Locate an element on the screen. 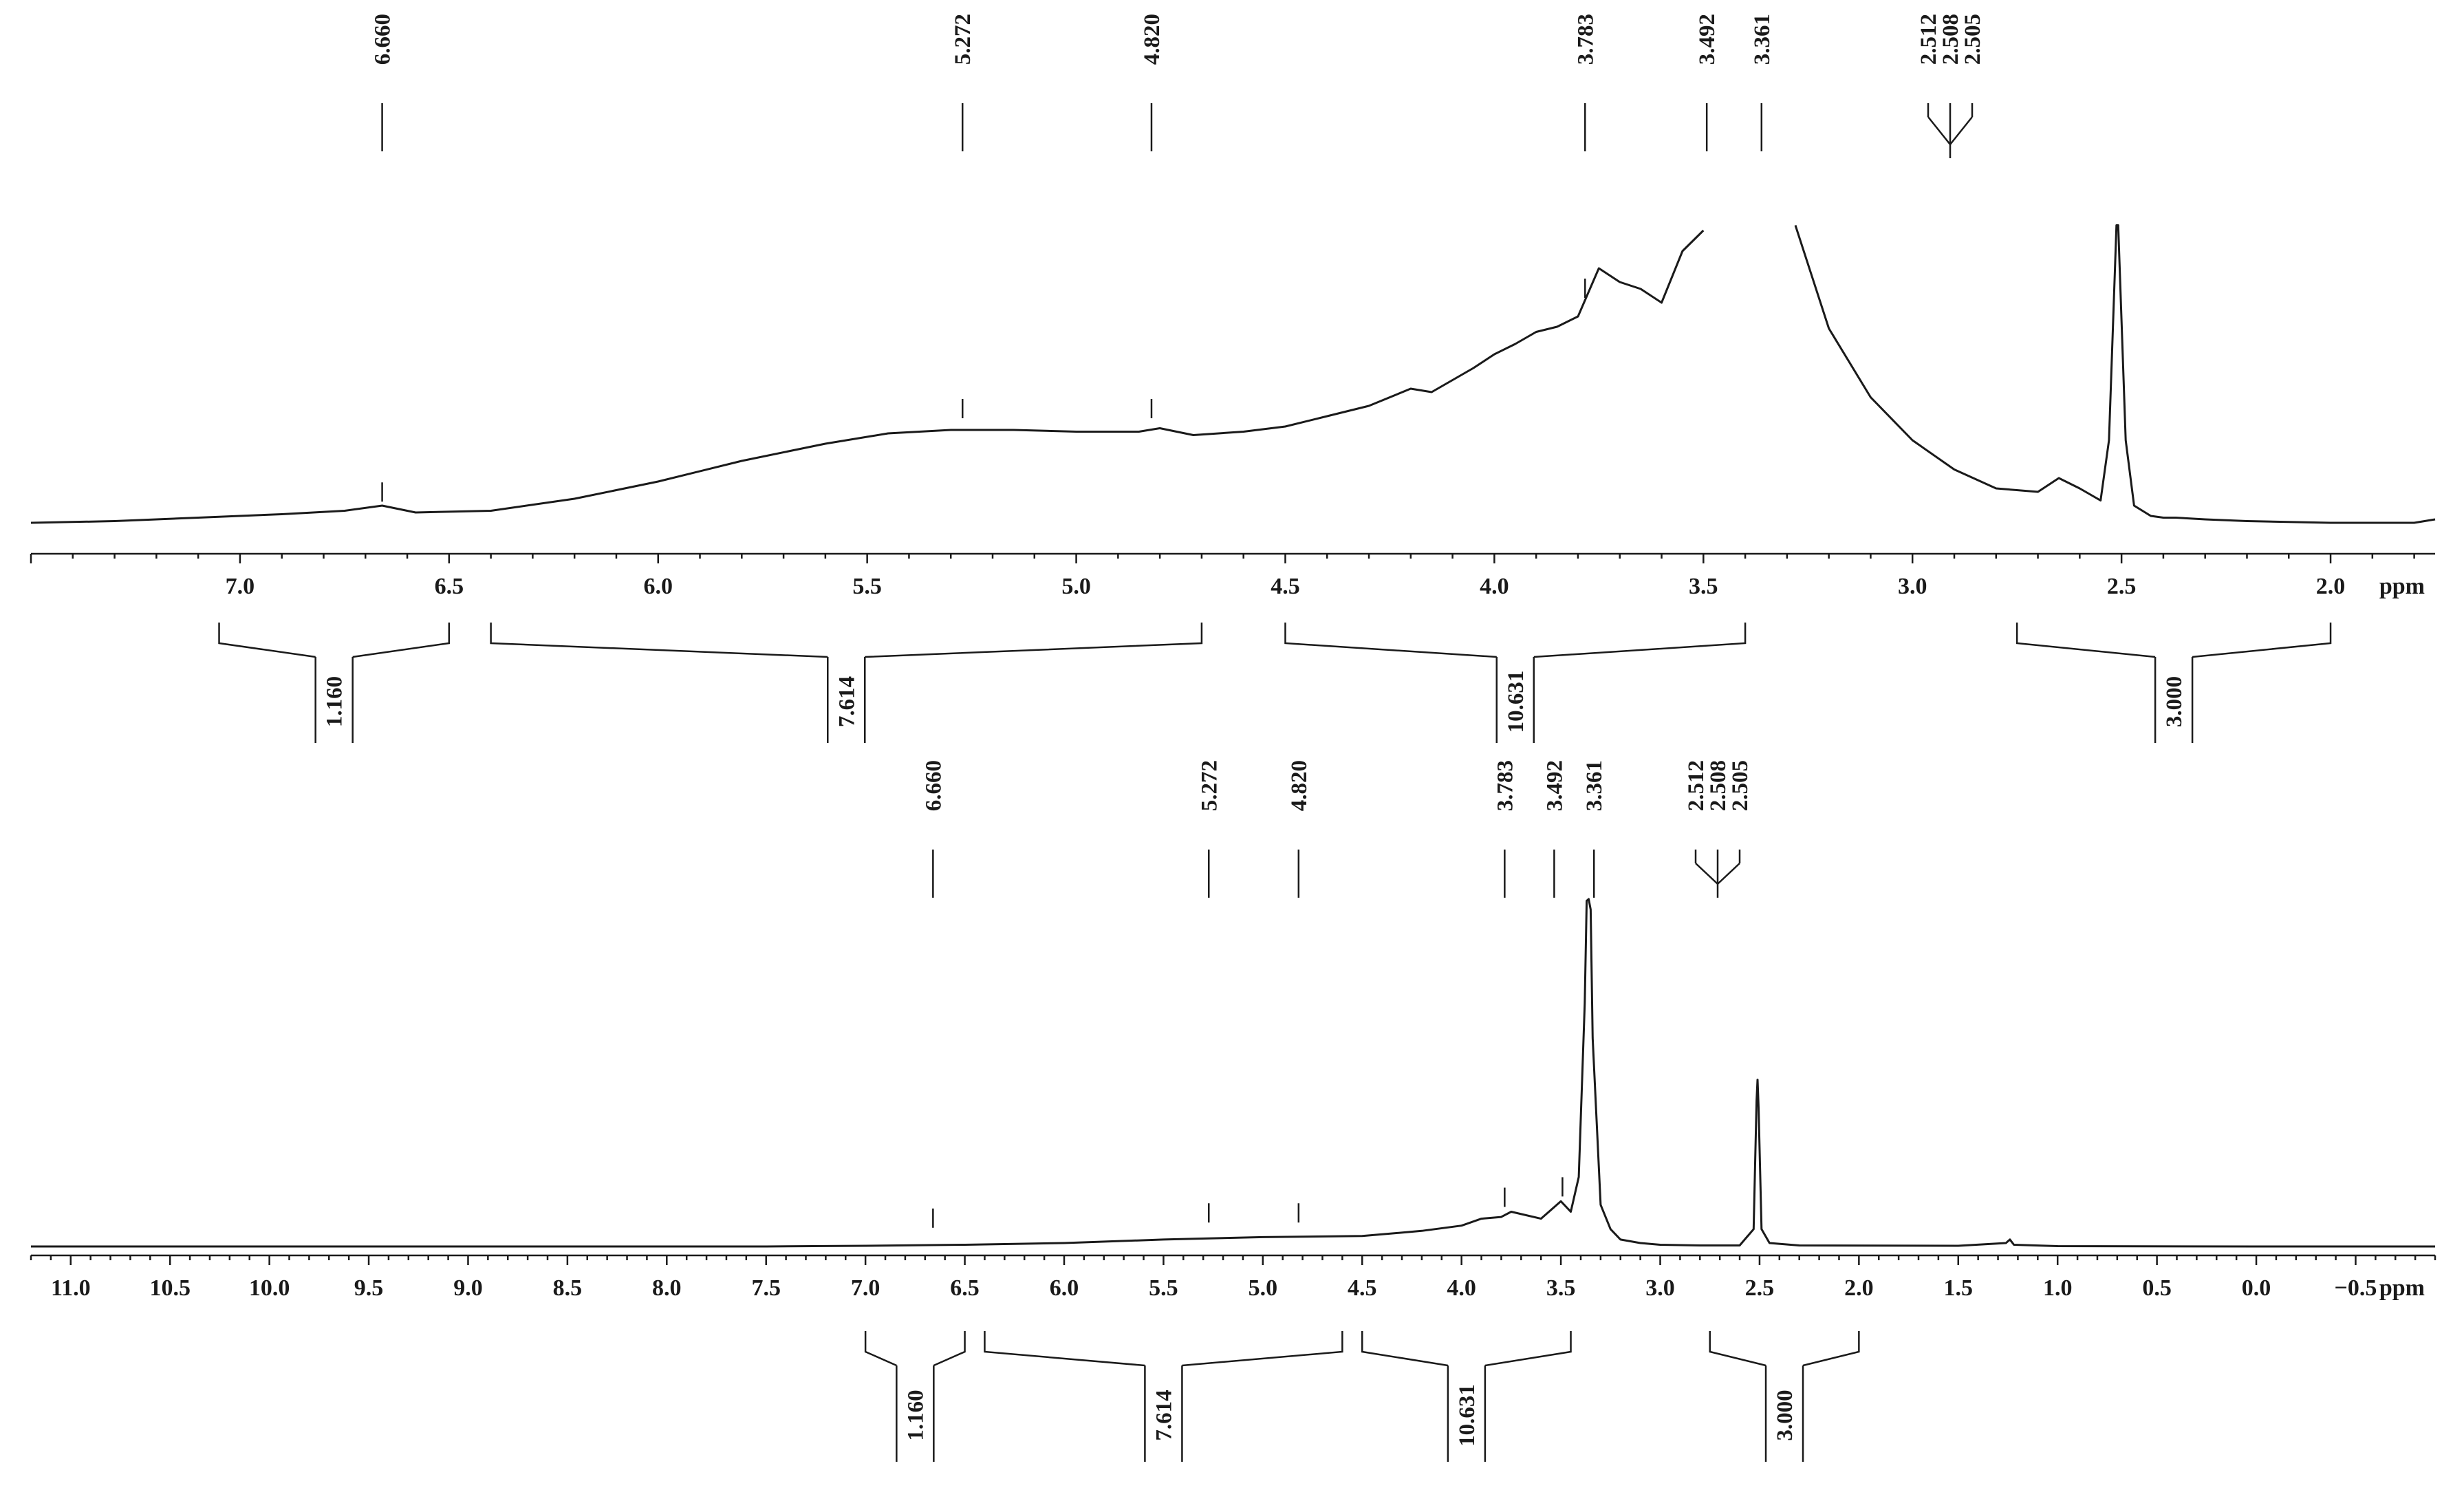 The height and width of the screenshot is (1501, 2464). x-tick-label: 0.5 is located at coordinates (2157, 1288).